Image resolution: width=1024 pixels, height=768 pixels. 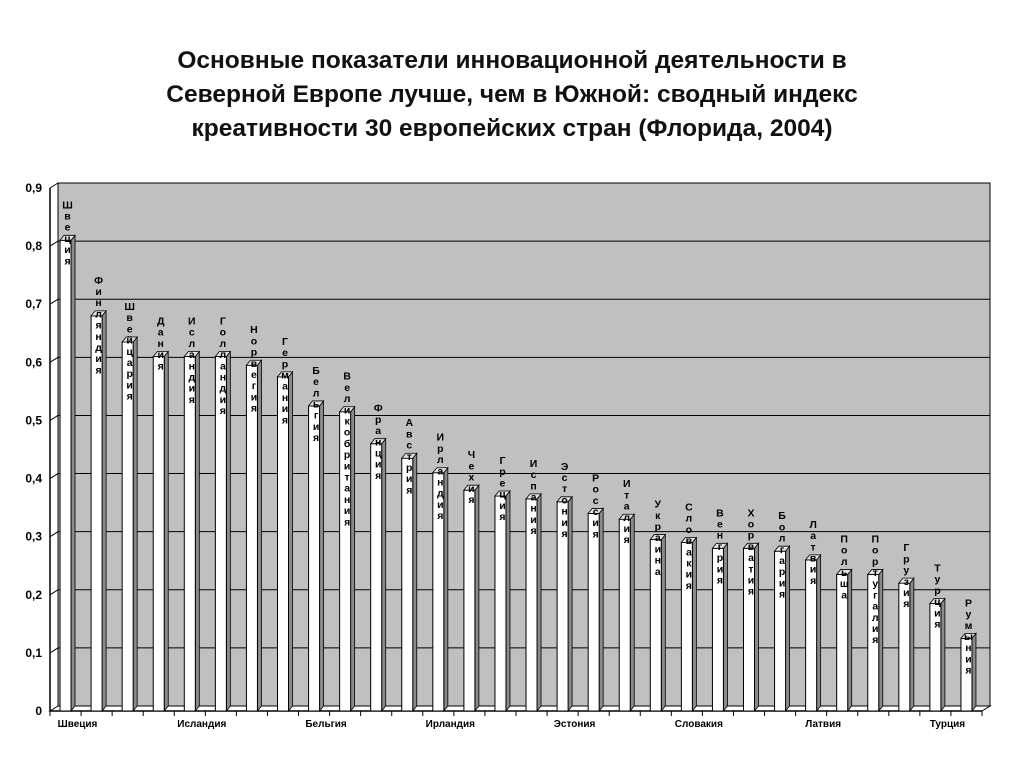 What do you see at coordinates (33, 304) in the screenshot?
I see `y-tick-label: 0,7` at bounding box center [33, 304].